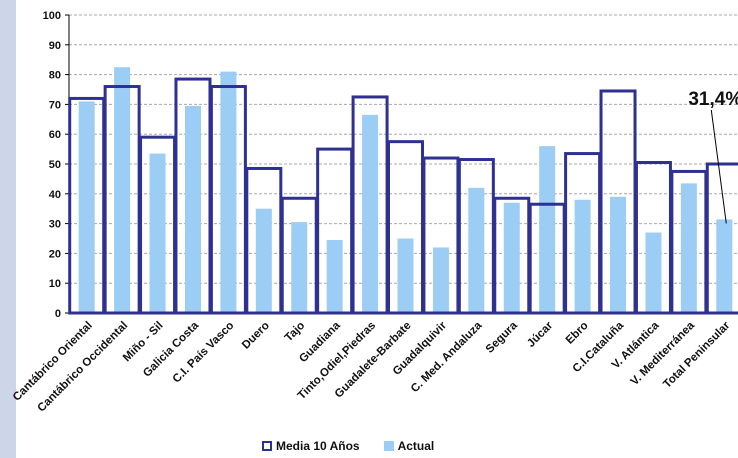  I want to click on annotations: 31,4%, so click(713, 156).